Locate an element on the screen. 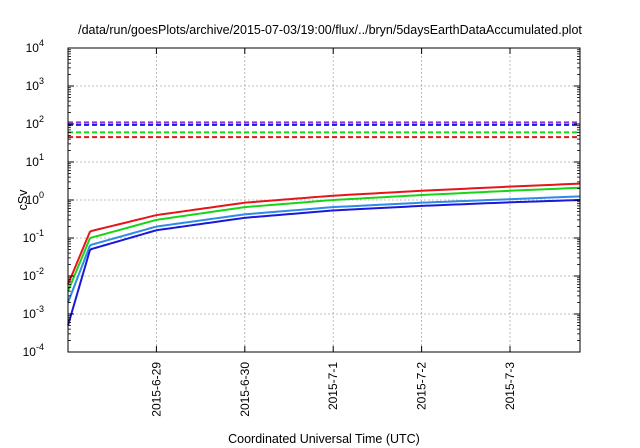 This screenshot has height=448, width=640. x-tick-label: 2015-6-30 is located at coordinates (245, 389).